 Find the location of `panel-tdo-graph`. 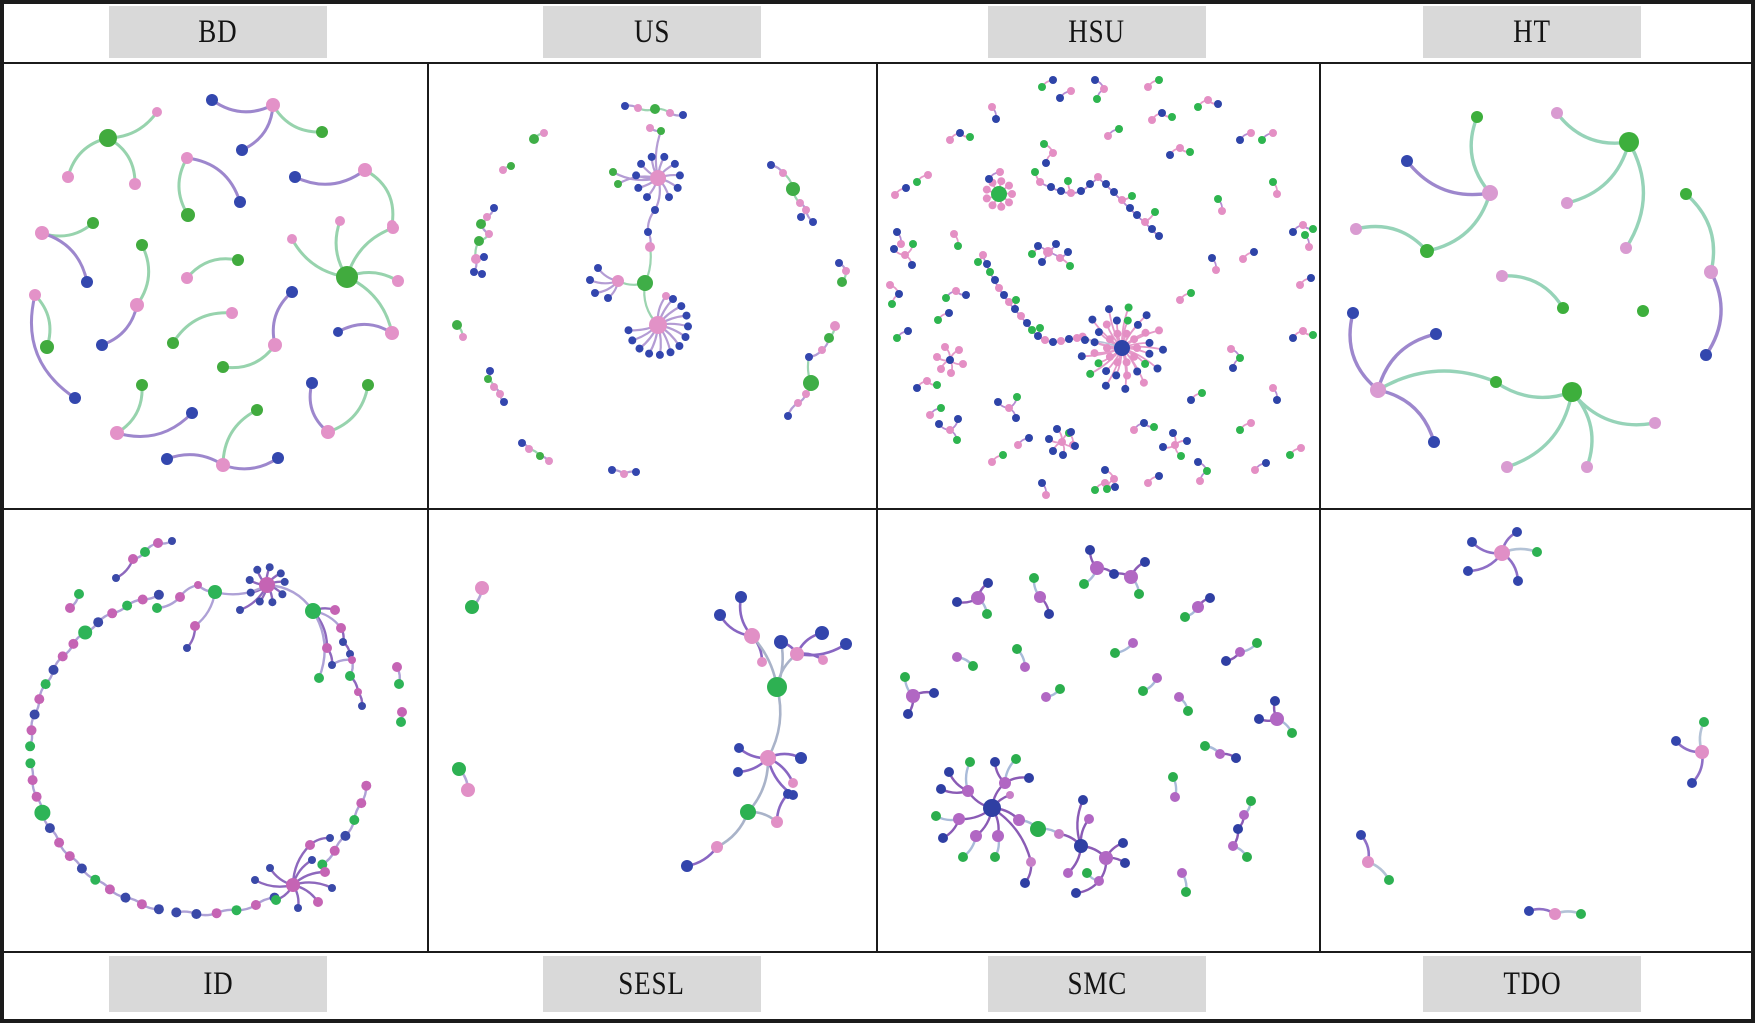

panel-tdo-graph is located at coordinates (1532, 723).